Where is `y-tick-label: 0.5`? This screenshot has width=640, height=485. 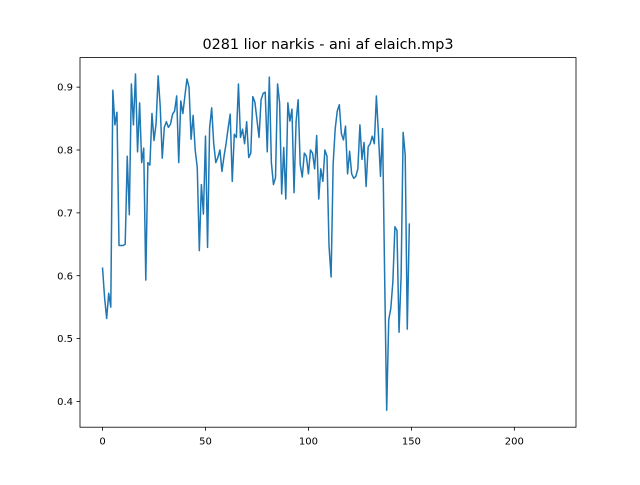 y-tick-label: 0.5 is located at coordinates (65, 339).